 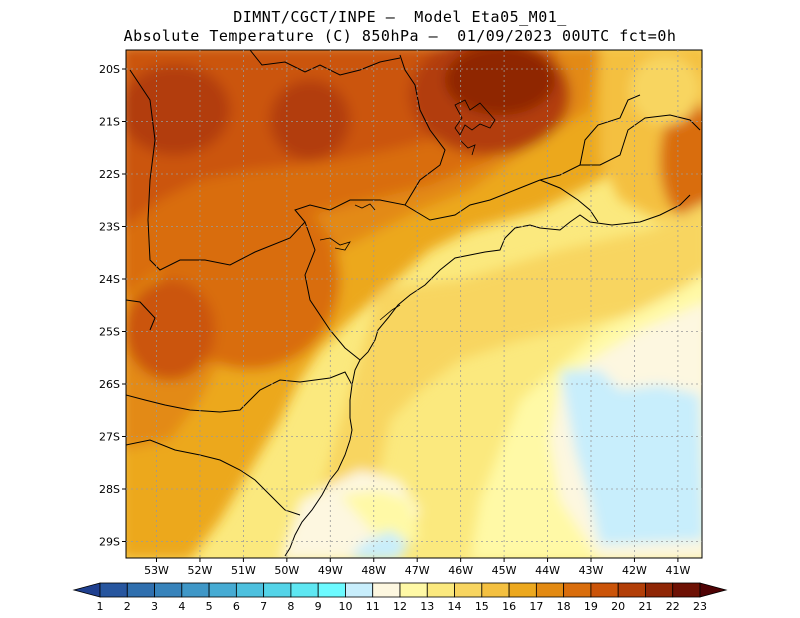 What do you see at coordinates (243, 570) in the screenshot?
I see `lon-label: 51W` at bounding box center [243, 570].